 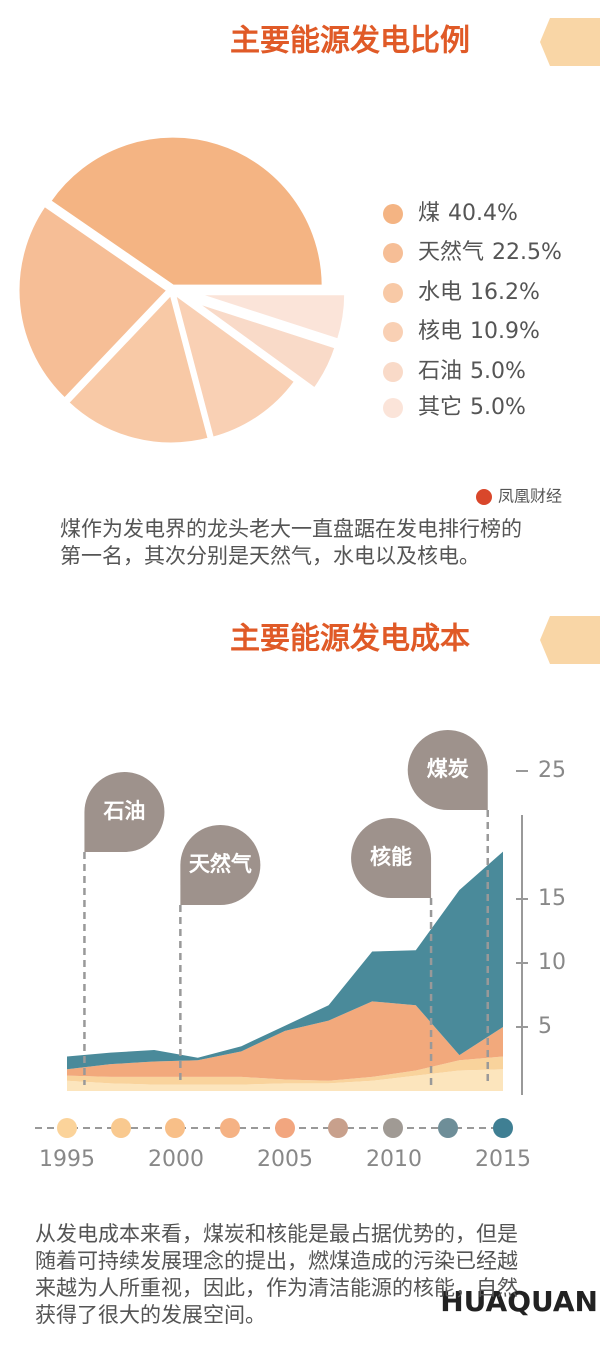 I want to click on legend-label: 其它 5.0%, so click(x=472, y=407).